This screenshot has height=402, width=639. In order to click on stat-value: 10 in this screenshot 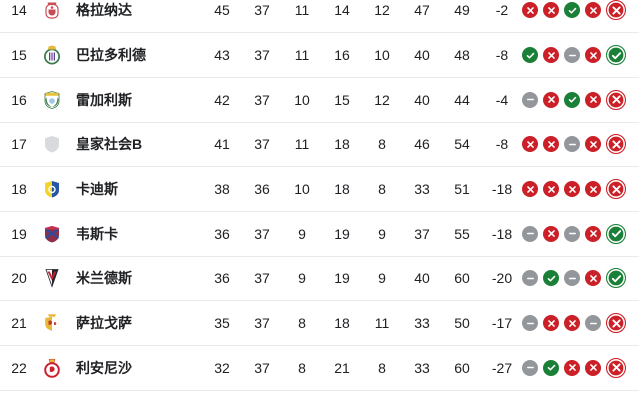, I will do `click(302, 99)`.